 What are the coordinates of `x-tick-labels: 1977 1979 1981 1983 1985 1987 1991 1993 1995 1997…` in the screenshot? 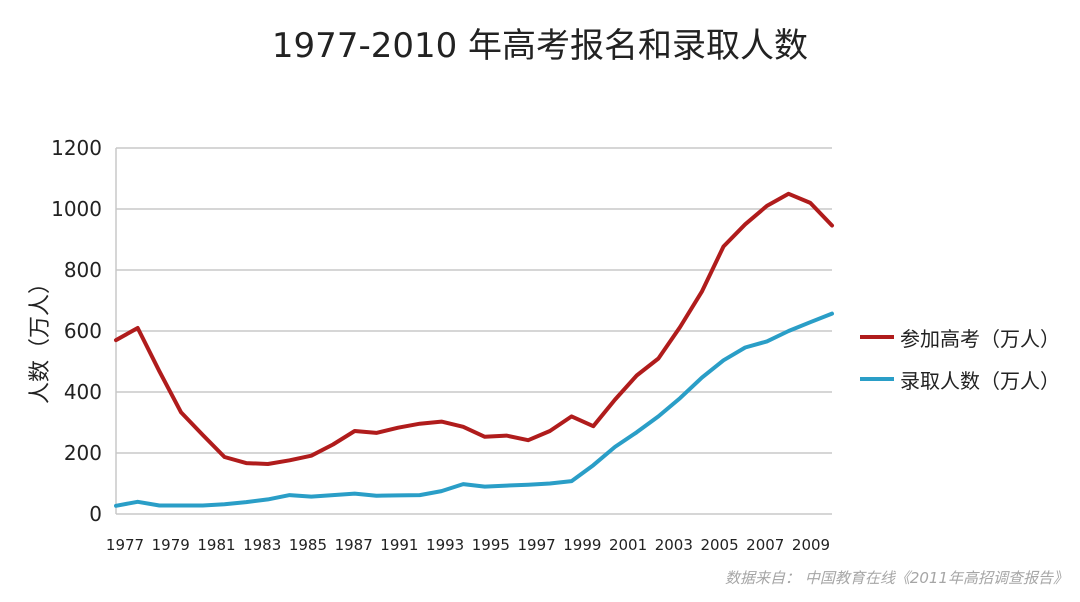 It's located at (468, 545).